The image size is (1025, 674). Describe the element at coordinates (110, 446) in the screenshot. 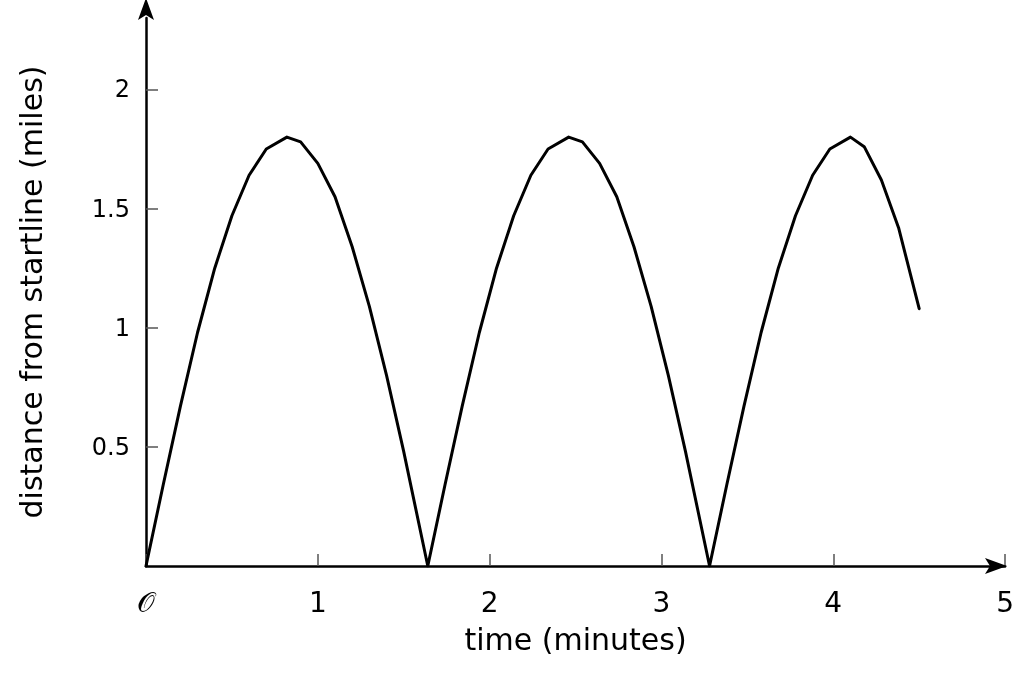

I see `y-tick-label: 0.5` at that location.